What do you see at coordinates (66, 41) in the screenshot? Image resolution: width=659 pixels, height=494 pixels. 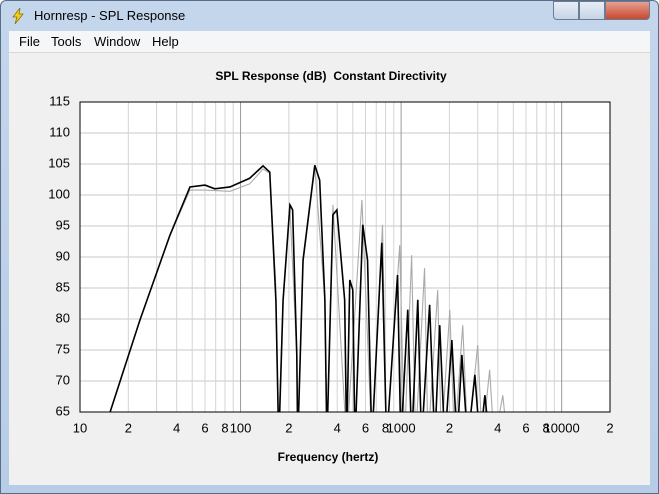 I see `menu-item: Tools` at bounding box center [66, 41].